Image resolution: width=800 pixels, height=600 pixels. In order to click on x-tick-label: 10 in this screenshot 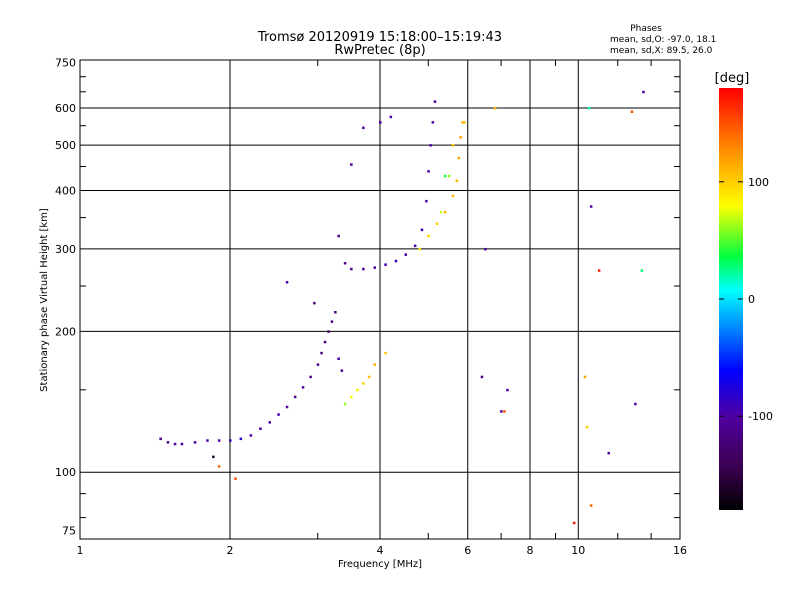, I will do `click(578, 550)`.